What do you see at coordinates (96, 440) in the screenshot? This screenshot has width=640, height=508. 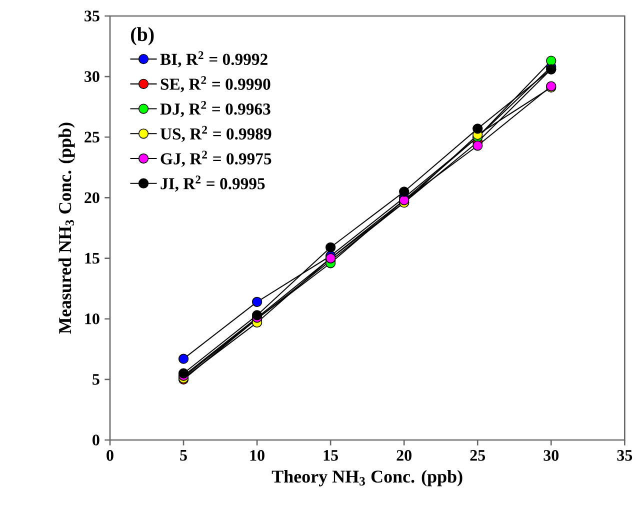 I see `y-tick-label: 0` at bounding box center [96, 440].